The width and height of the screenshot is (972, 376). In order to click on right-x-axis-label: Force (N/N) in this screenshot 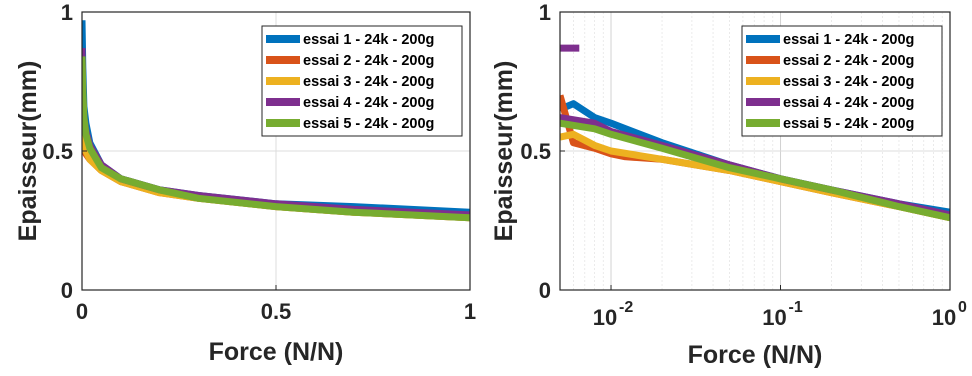, I will do `click(755, 355)`.